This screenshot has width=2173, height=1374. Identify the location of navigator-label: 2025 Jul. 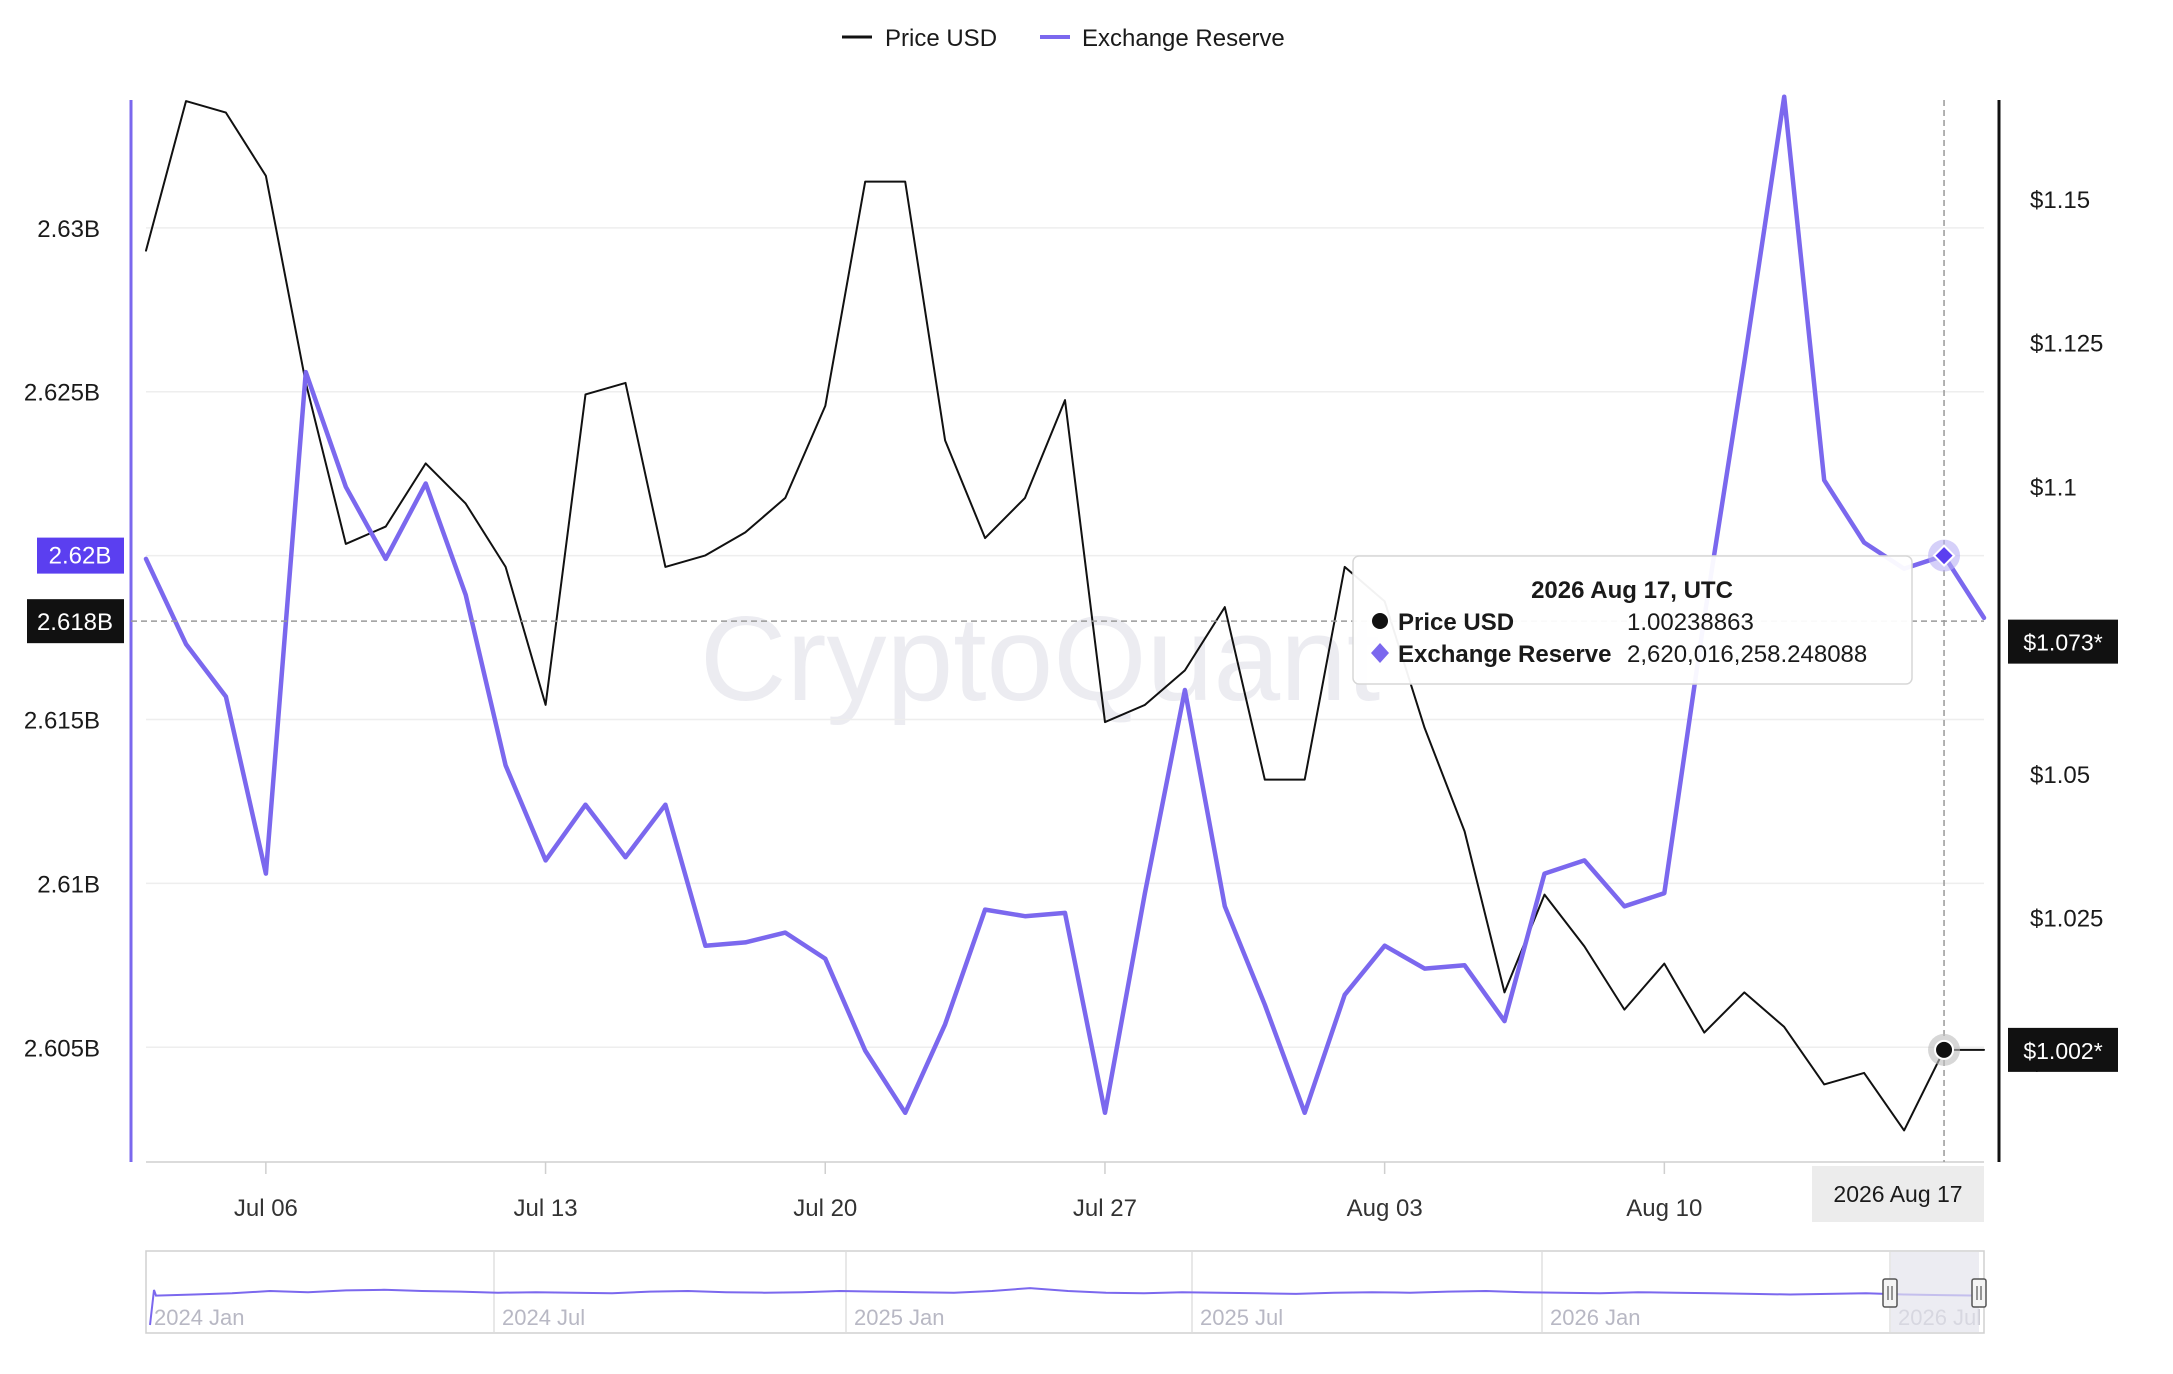
(1241, 1317).